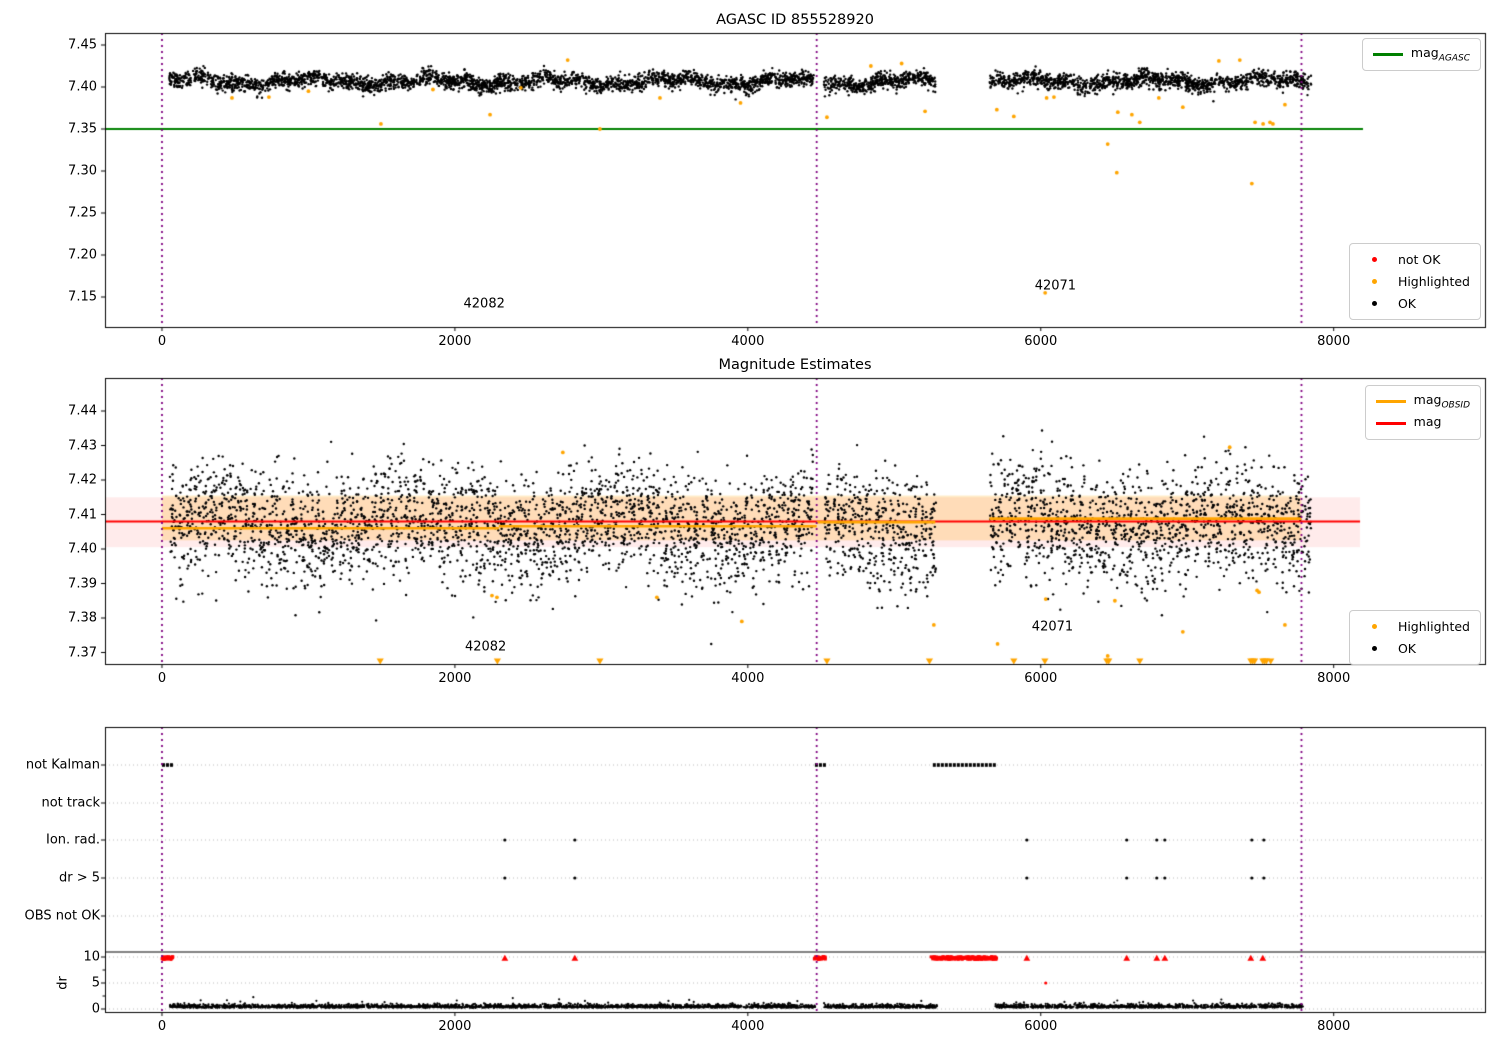  What do you see at coordinates (1419, 259) in the screenshot?
I see `legend-label: not OK` at bounding box center [1419, 259].